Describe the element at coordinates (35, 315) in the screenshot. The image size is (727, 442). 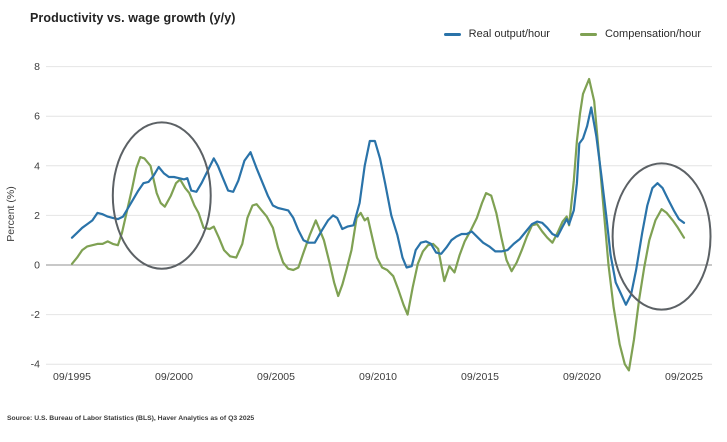
I see `y-tick-label: -2` at that location.